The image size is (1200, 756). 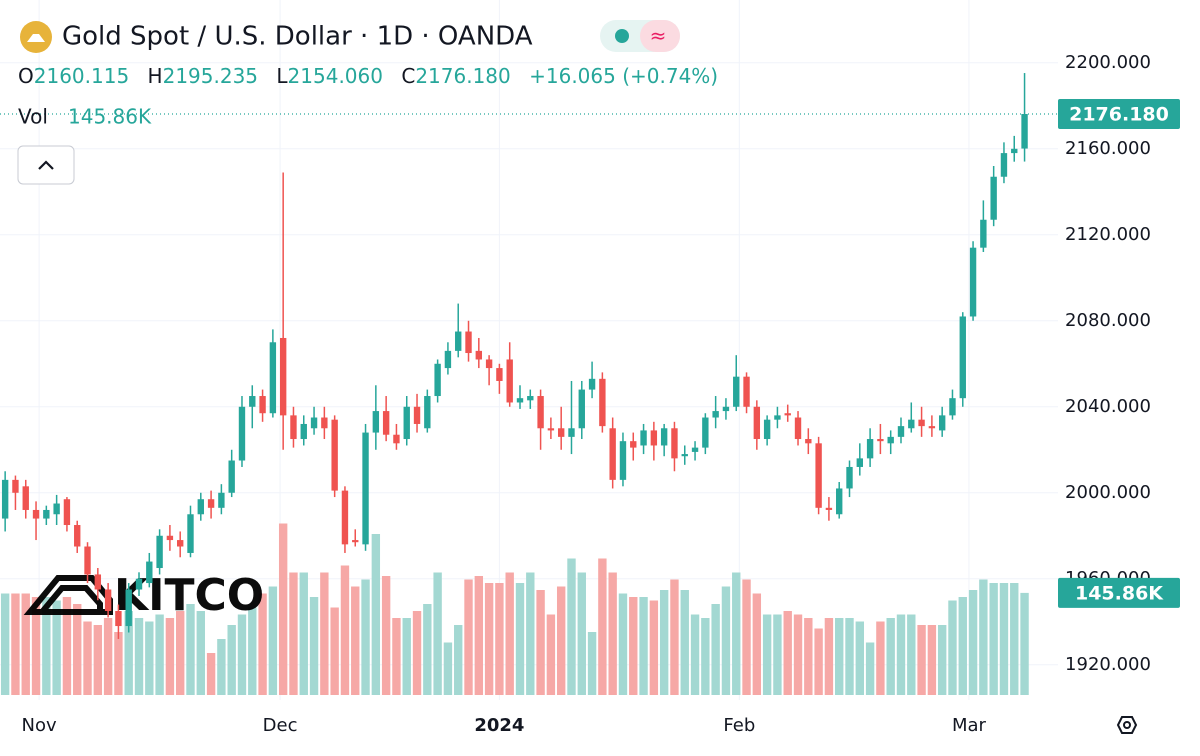 What do you see at coordinates (297, 37) in the screenshot?
I see `title: Gold Spot / U.S. Dollar · 1D · OANDA` at bounding box center [297, 37].